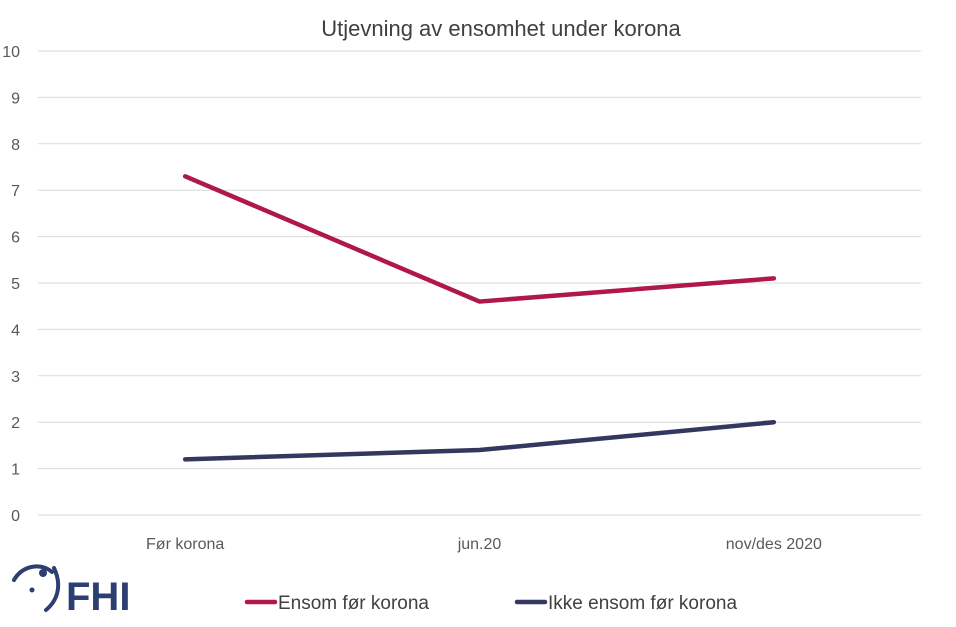 This screenshot has height=627, width=956. Describe the element at coordinates (43, 573) in the screenshot. I see `logo-dot-icon` at that location.